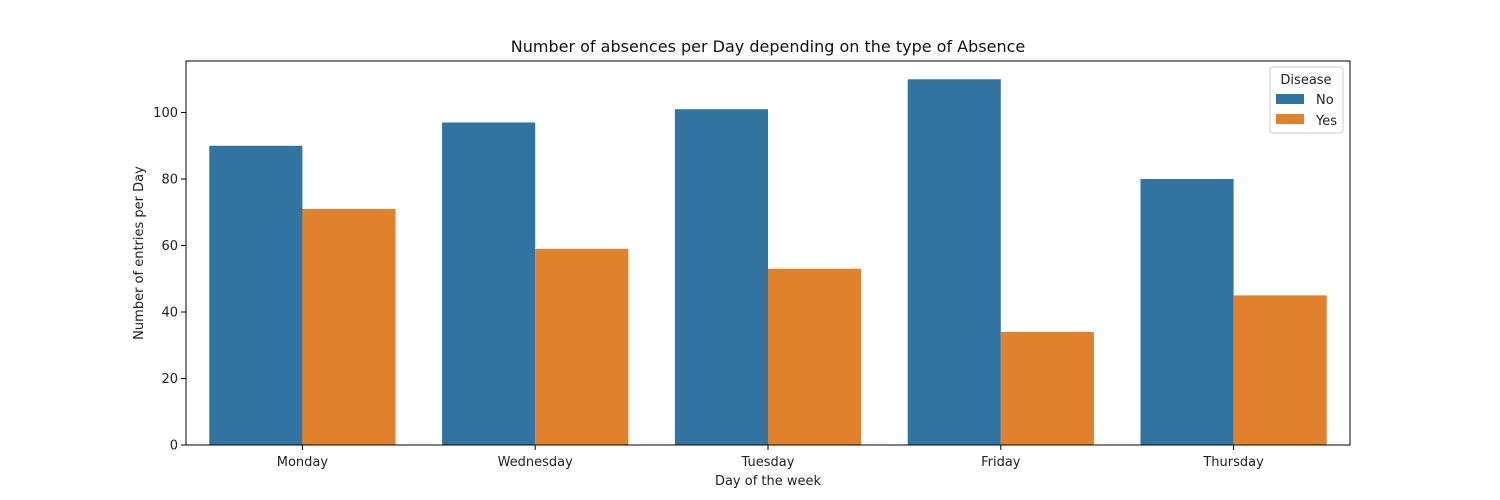 The width and height of the screenshot is (1500, 500). I want to click on legend-label-yes: Yes, so click(1326, 121).